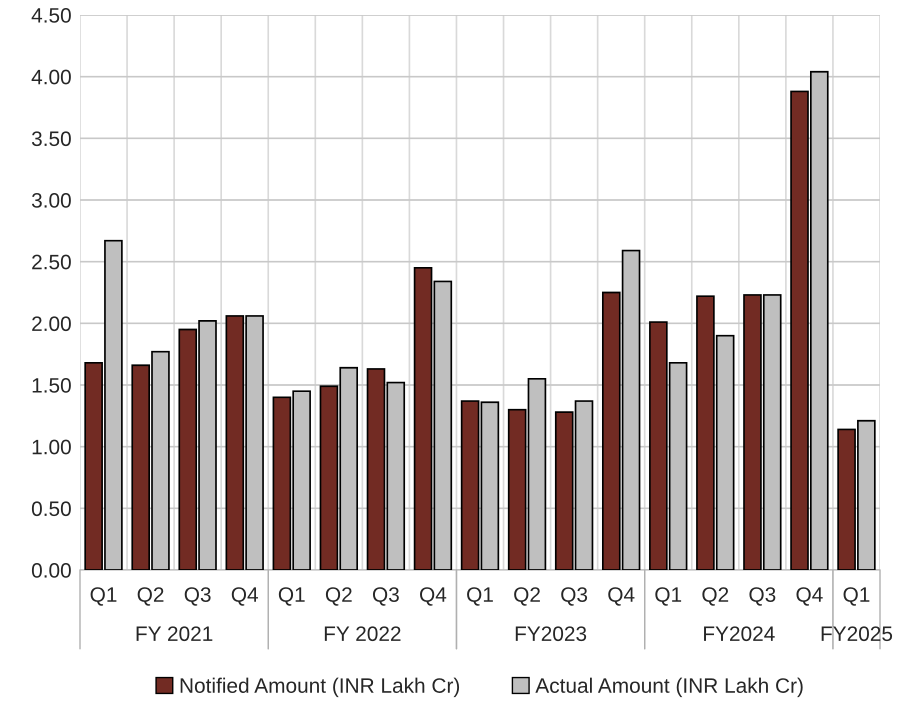  Describe the element at coordinates (51, 77) in the screenshot. I see `y-tick-label: 4.00` at that location.